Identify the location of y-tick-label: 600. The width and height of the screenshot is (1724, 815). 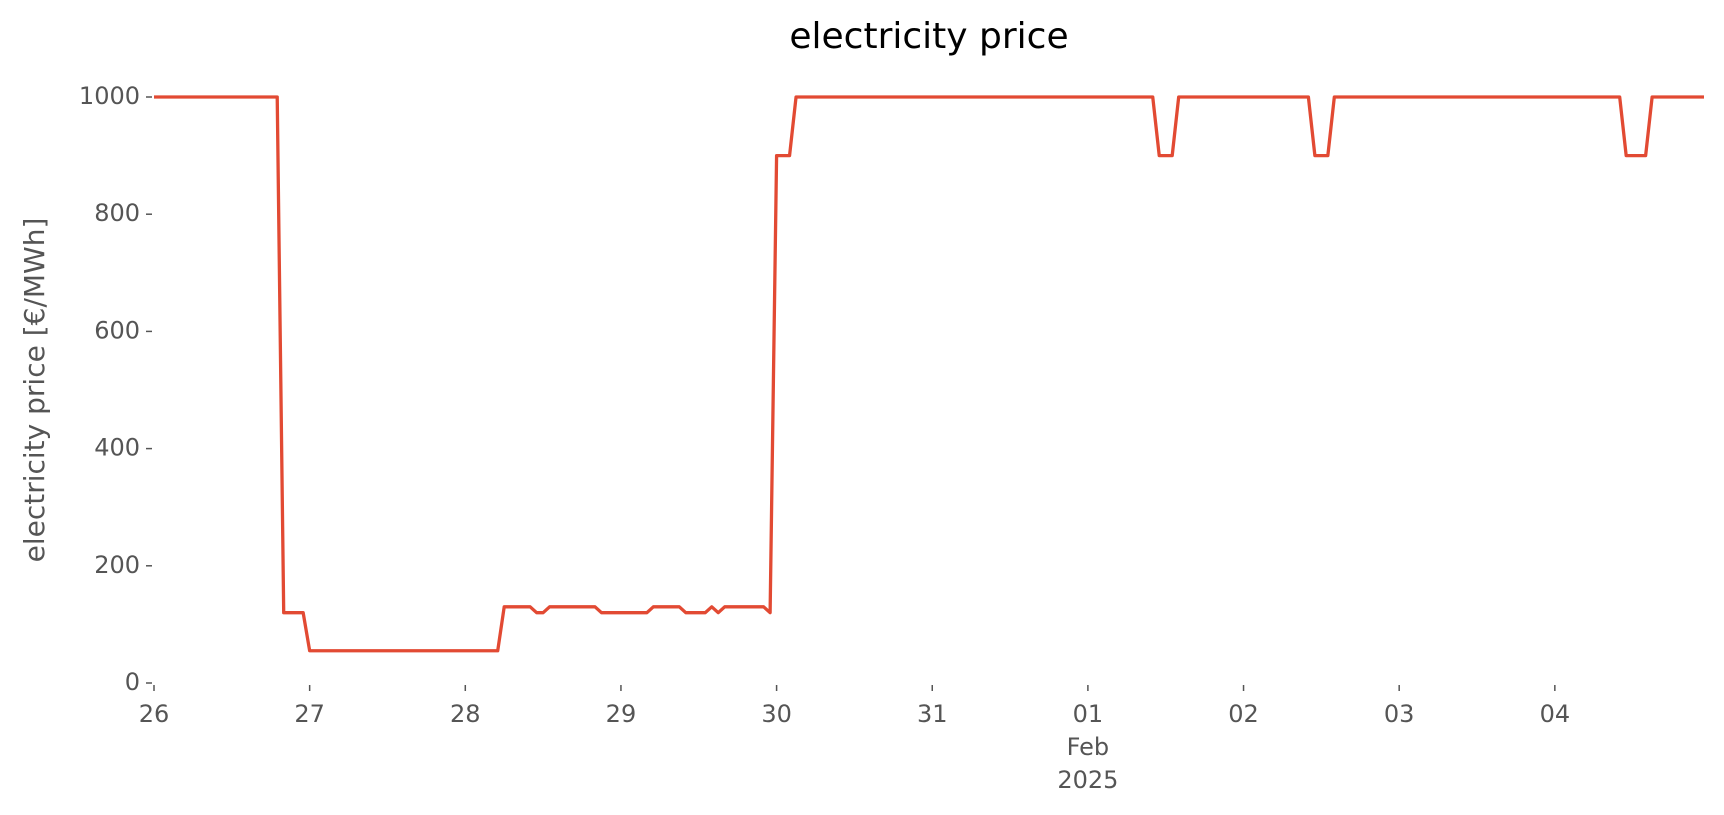
(117, 330).